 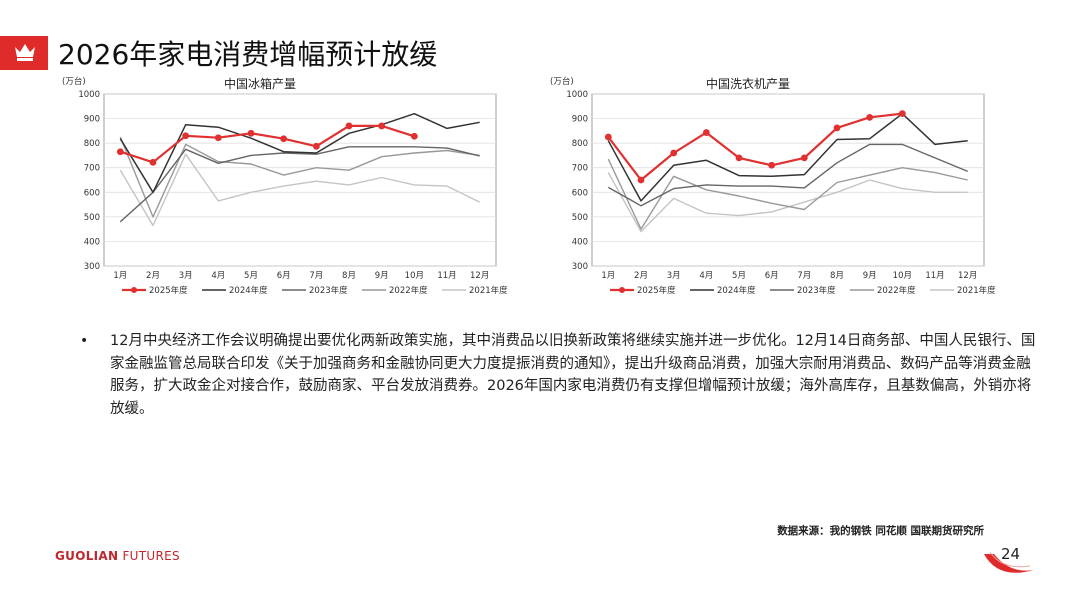 What do you see at coordinates (896, 290) in the screenshot?
I see `washer-legend-label: 2022年度` at bounding box center [896, 290].